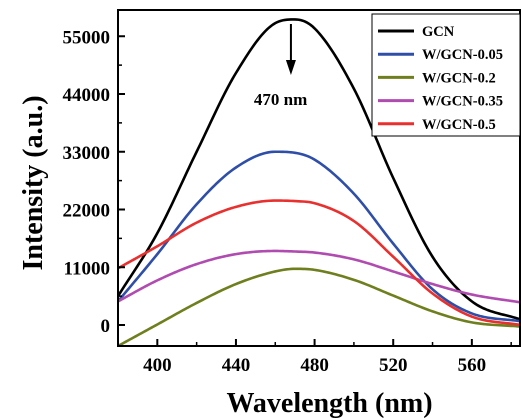 This screenshot has width=521, height=418. What do you see at coordinates (33, 182) in the screenshot?
I see `y-axis-title: Intensity (a.u.)` at bounding box center [33, 182].